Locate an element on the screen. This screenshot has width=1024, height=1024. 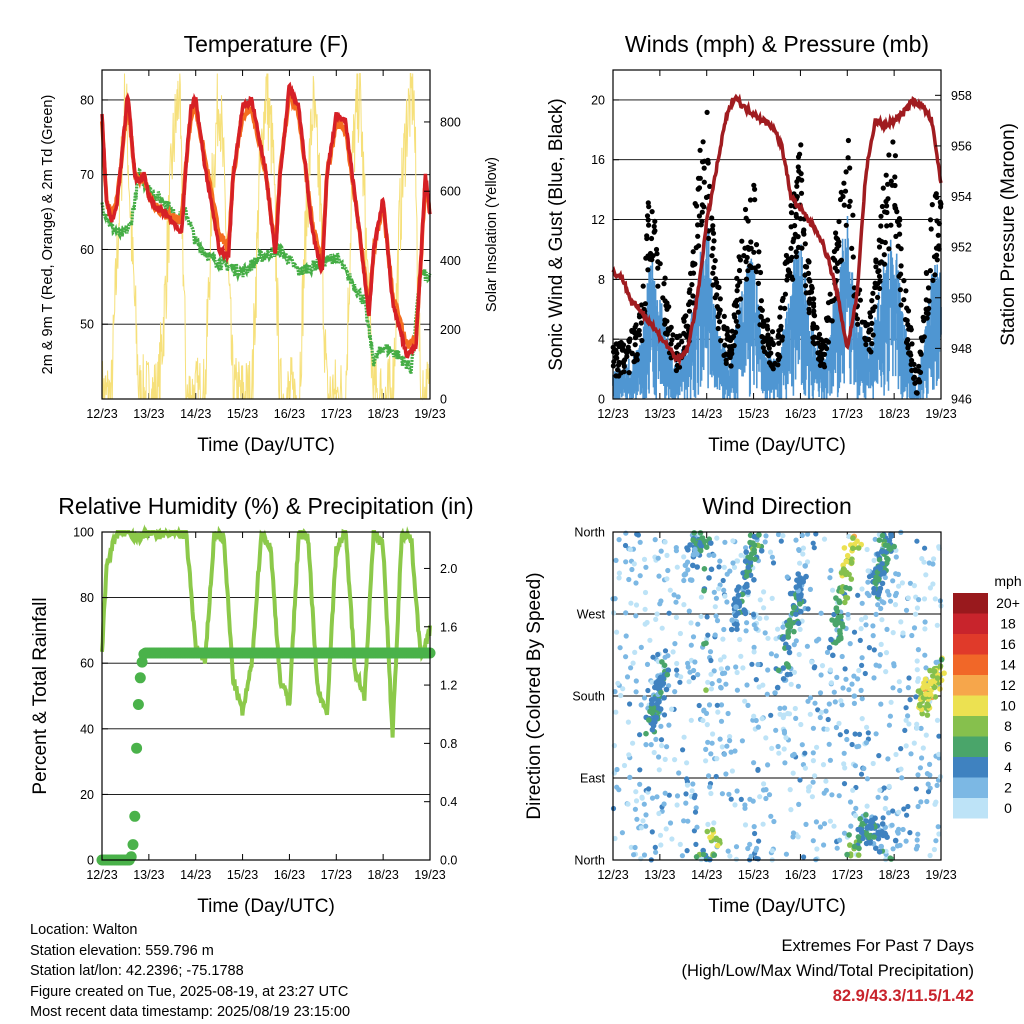
precip-point is located at coordinates (140, 678).